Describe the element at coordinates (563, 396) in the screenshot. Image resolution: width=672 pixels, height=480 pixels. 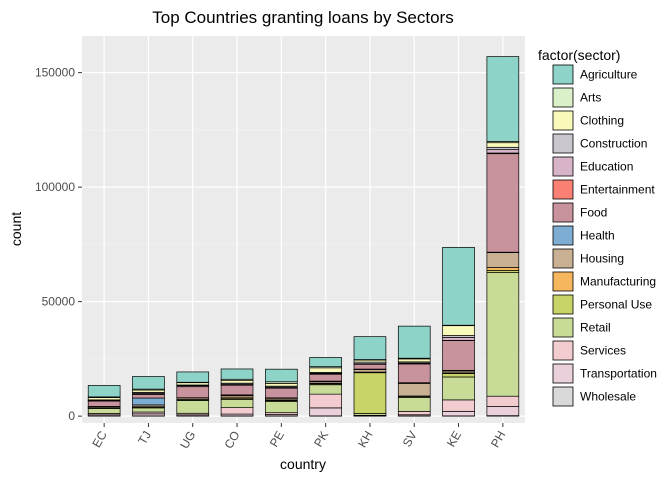
I see `legend-key-wholesale` at that location.